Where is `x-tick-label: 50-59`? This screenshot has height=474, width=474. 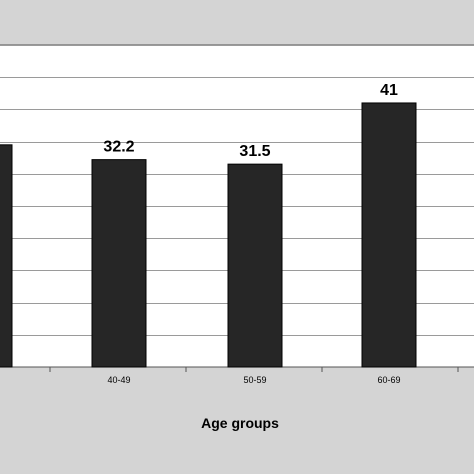 x-tick-label: 50-59 is located at coordinates (254, 380).